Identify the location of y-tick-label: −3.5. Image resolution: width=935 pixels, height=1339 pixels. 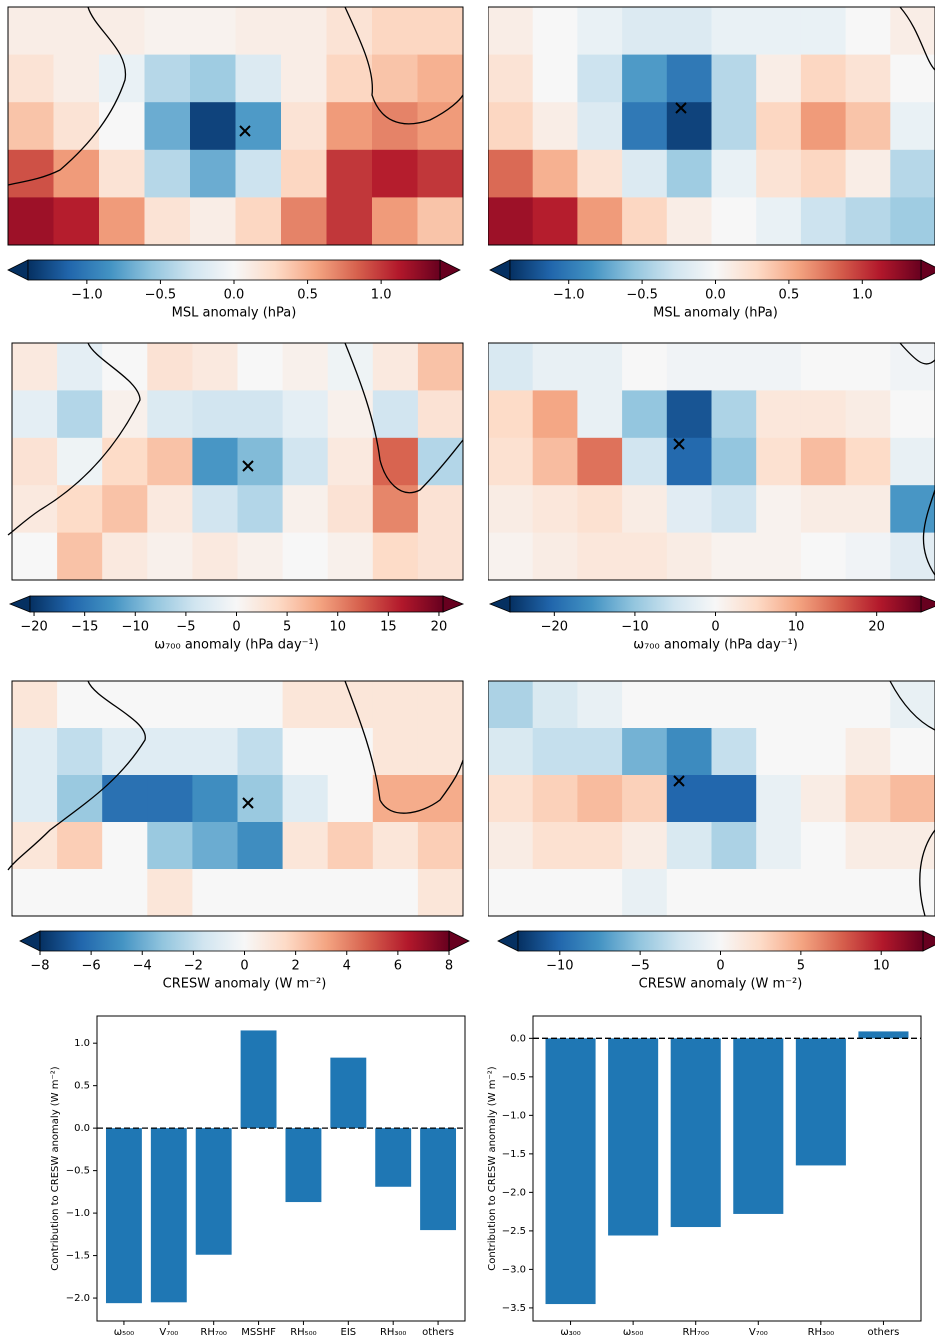
(514, 1308).